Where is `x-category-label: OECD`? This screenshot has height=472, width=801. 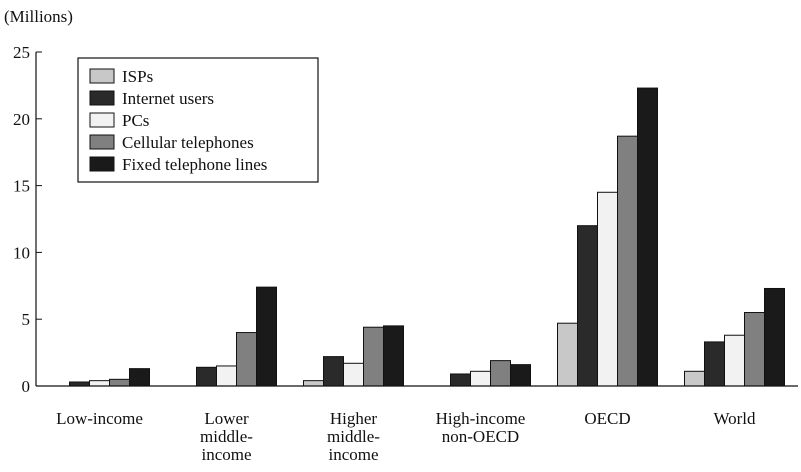 x-category-label: OECD is located at coordinates (607, 418).